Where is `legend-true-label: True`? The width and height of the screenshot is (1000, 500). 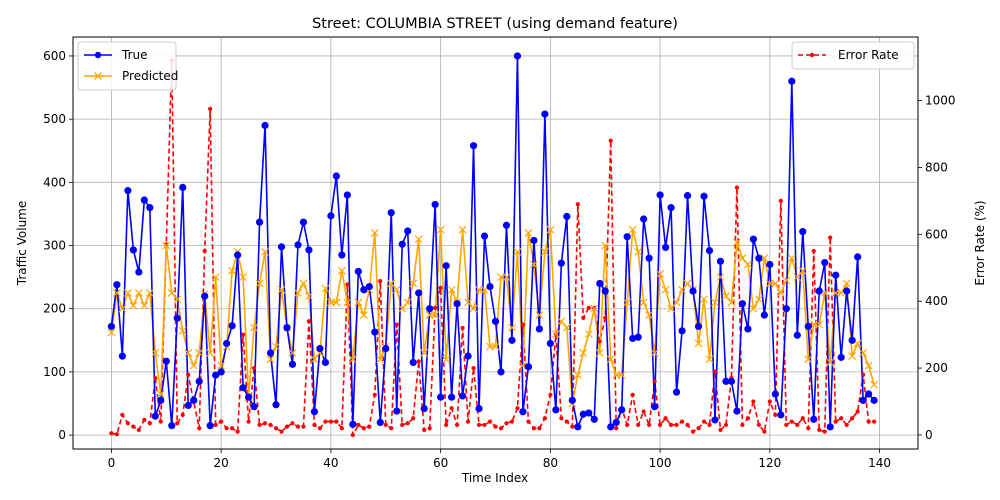 legend-true-label: True is located at coordinates (134, 55).